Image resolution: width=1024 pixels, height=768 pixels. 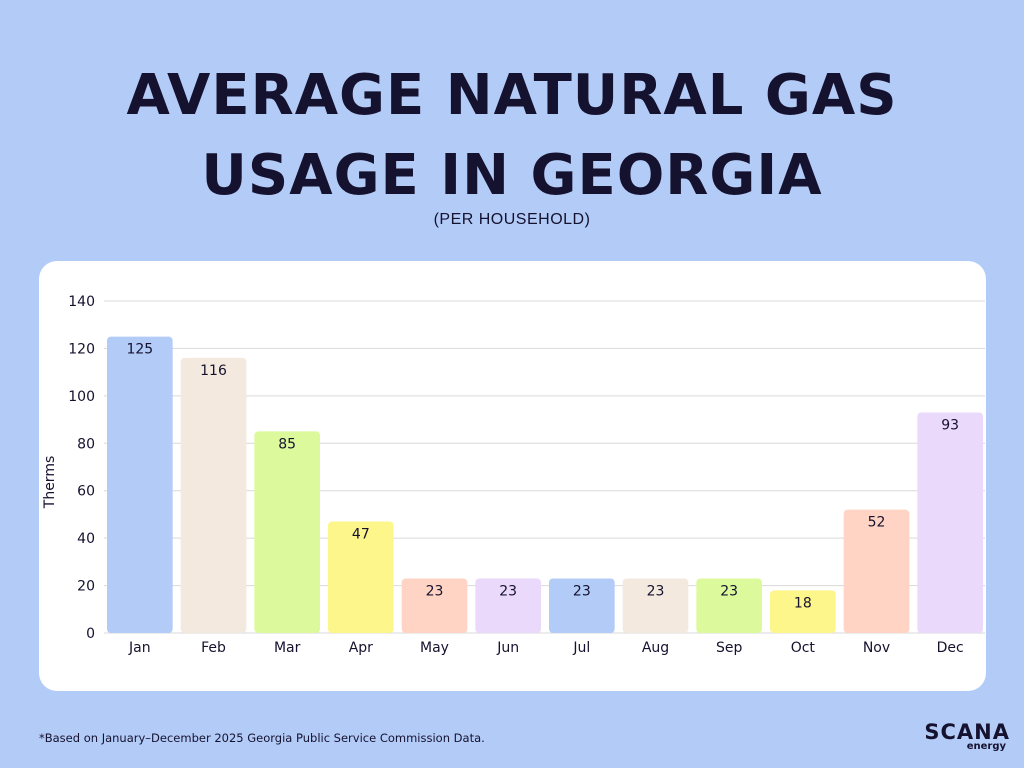 What do you see at coordinates (81, 397) in the screenshot?
I see `y-tick-label: 100` at bounding box center [81, 397].